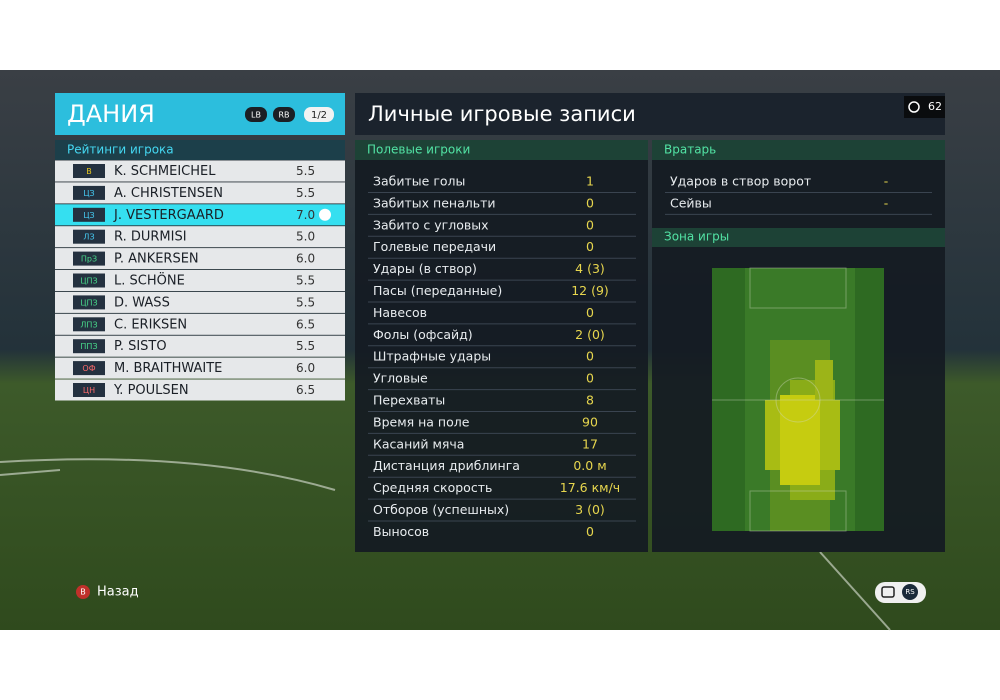 The width and height of the screenshot is (1000, 700). Describe the element at coordinates (305, 215) in the screenshot. I see `player-rating: 7.0` at that location.